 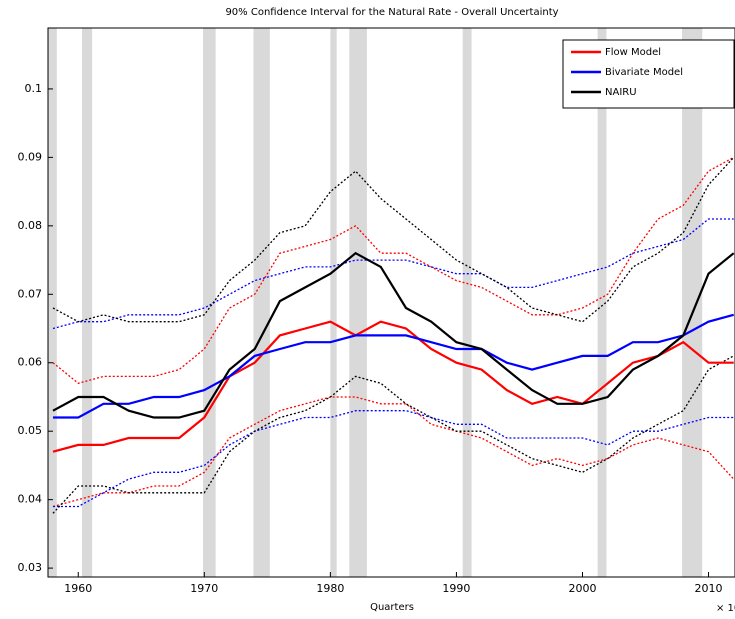 I want to click on x-axis-note: × 10, so click(x=725, y=608).